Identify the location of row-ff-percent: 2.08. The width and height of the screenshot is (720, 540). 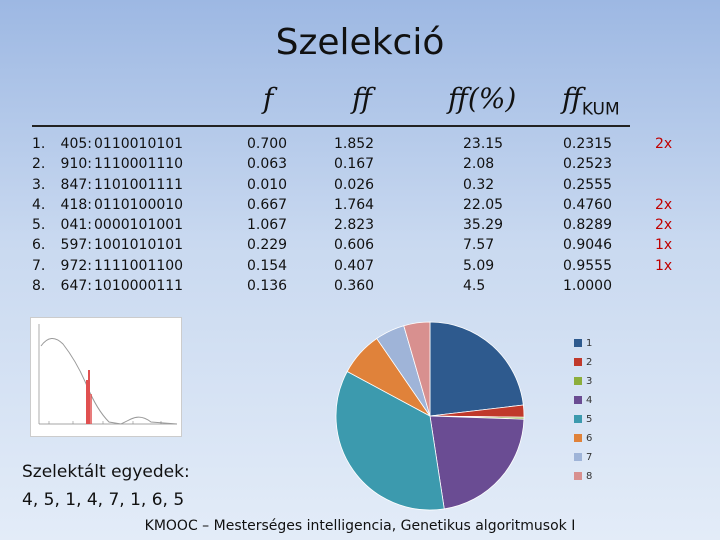
(479, 164).